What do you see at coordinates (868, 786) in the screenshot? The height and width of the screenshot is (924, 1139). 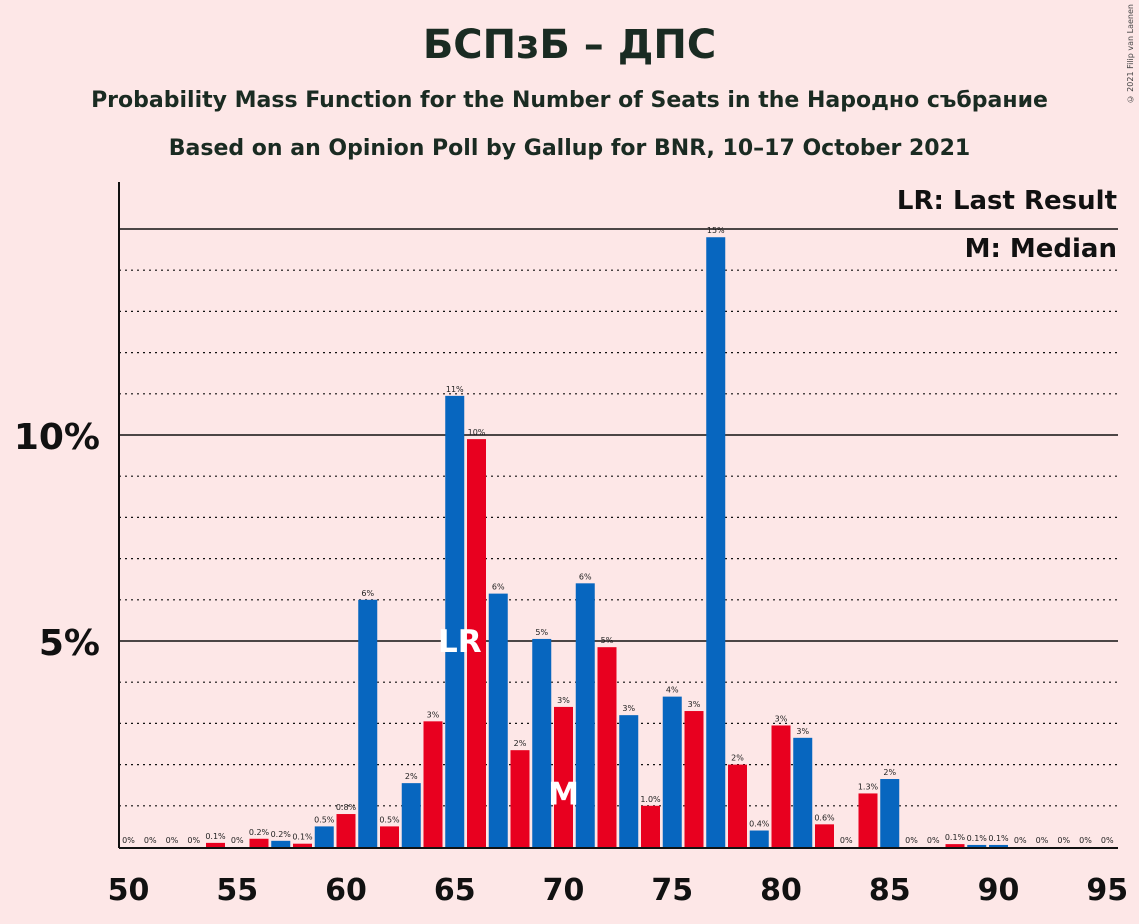 I see `bar-value-label: 1.3%` at bounding box center [868, 786].